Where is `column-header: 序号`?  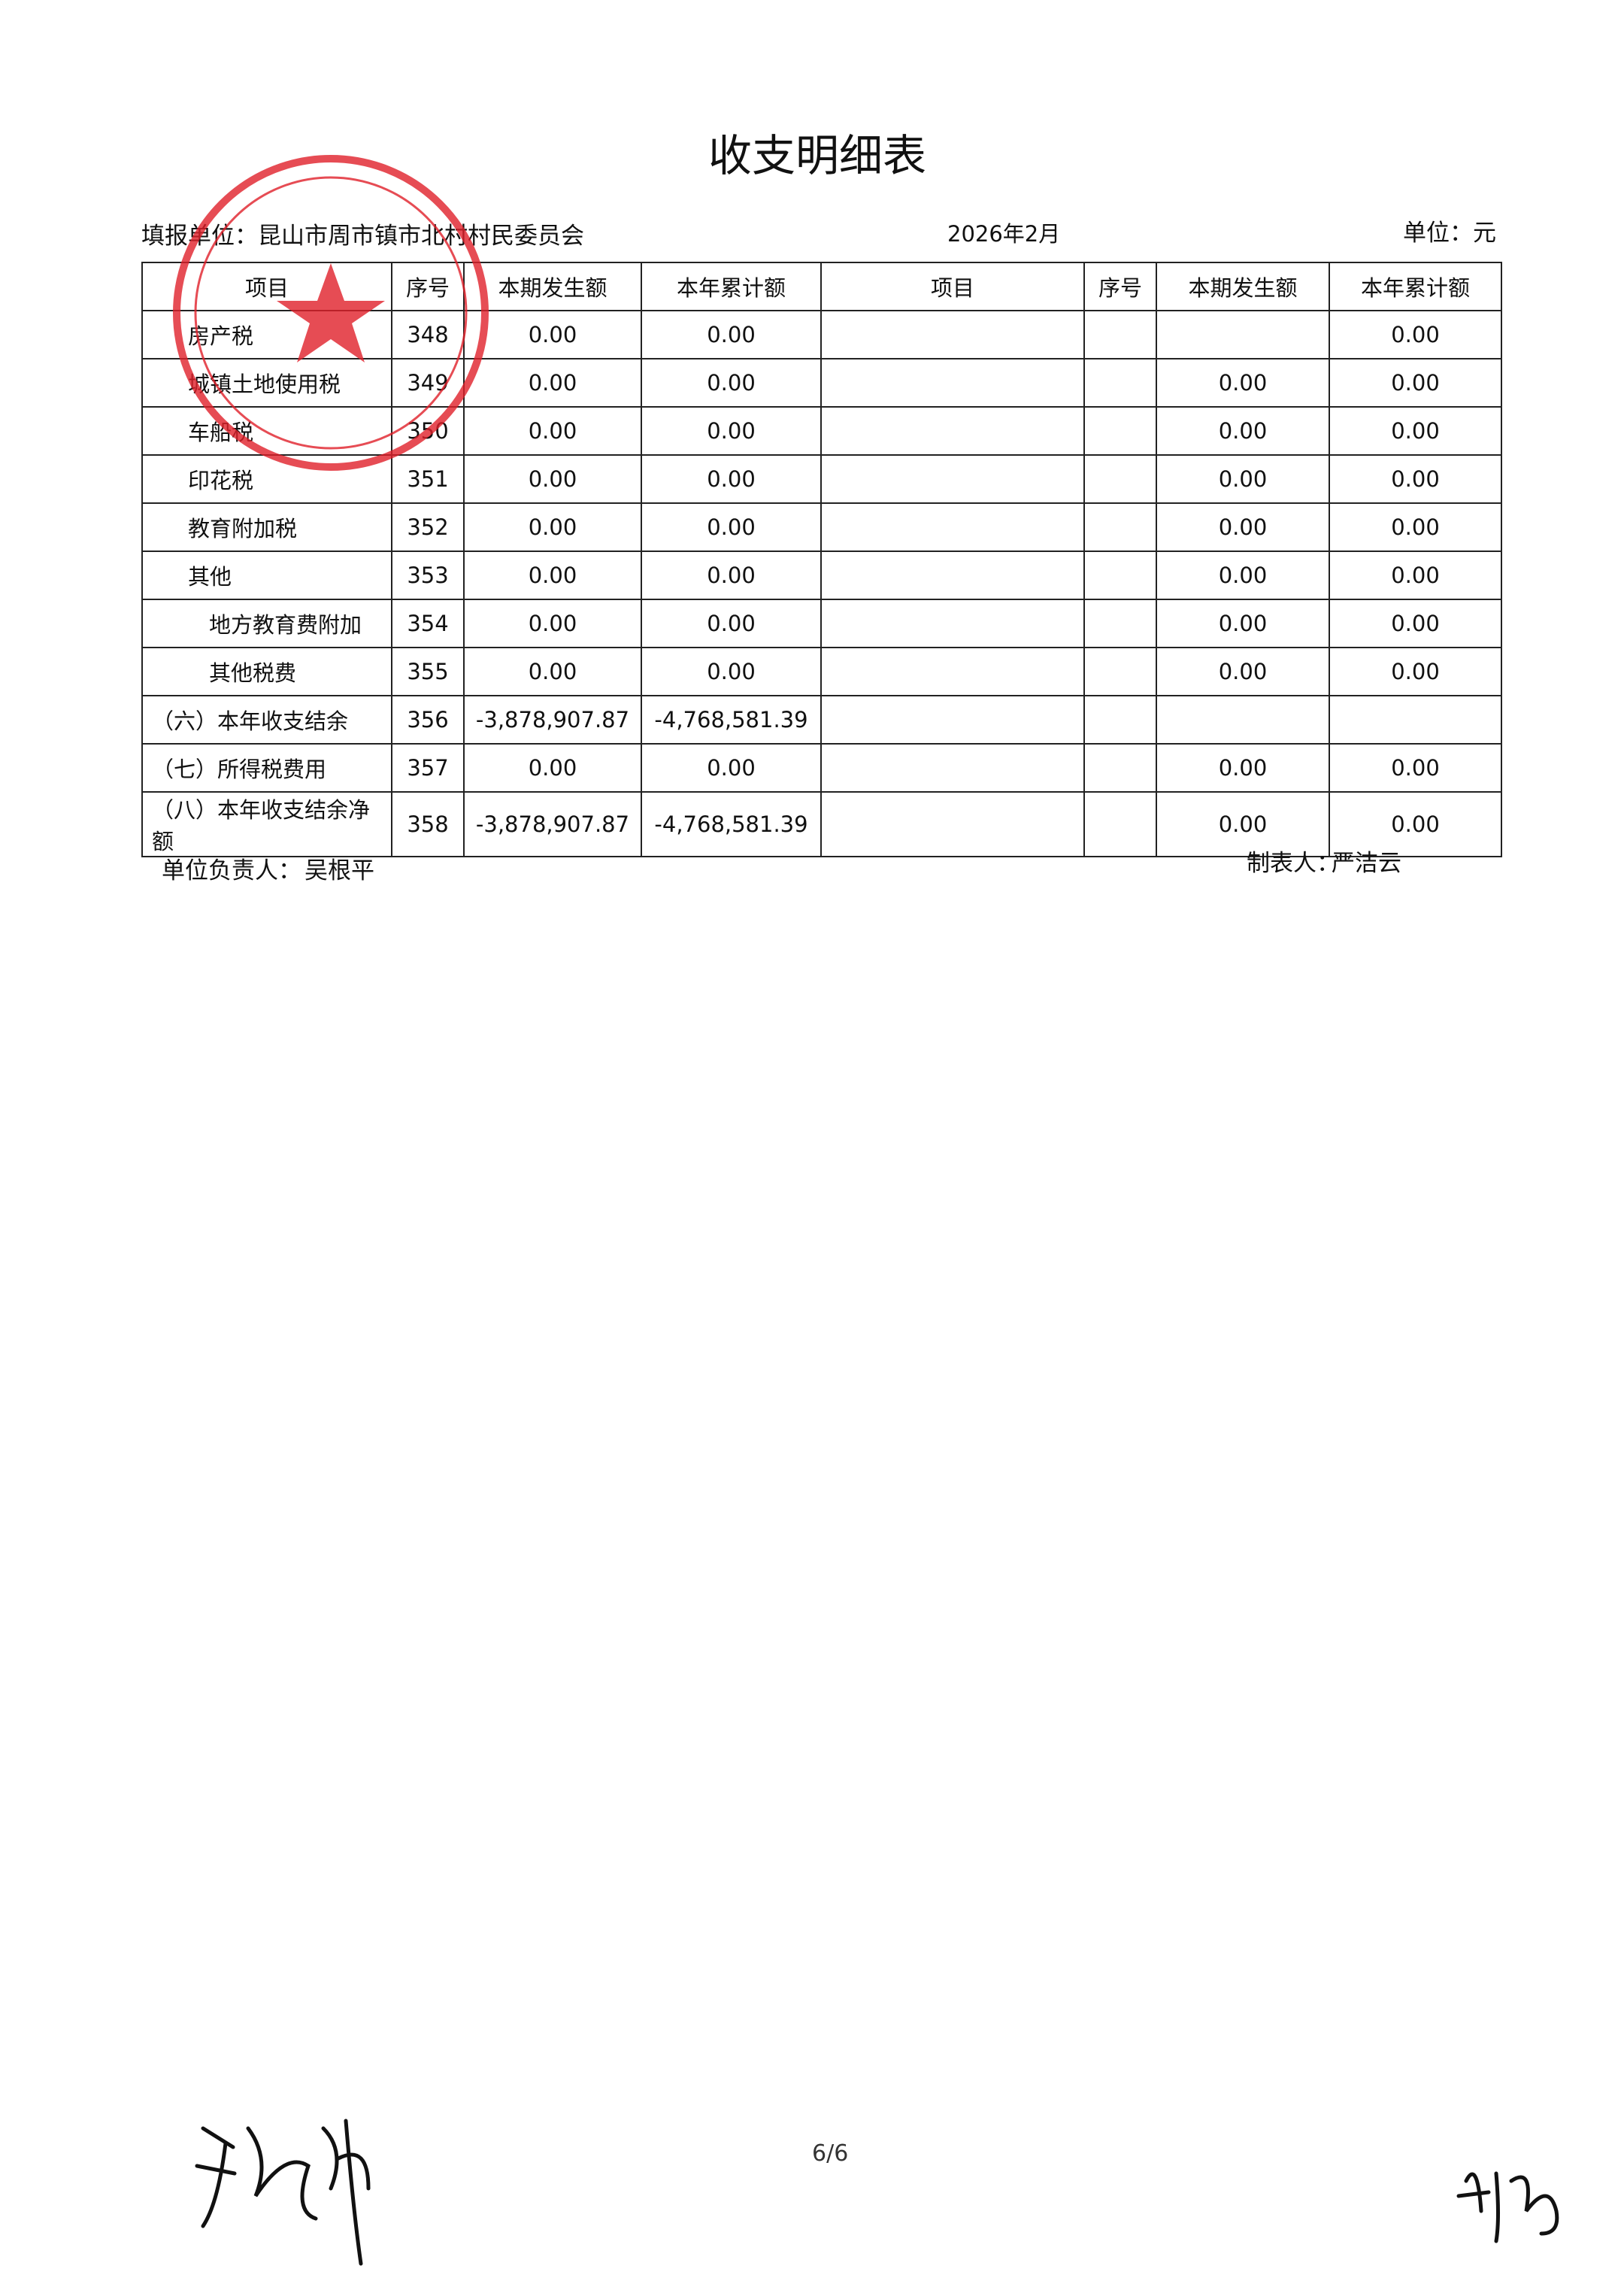 column-header: 序号 is located at coordinates (428, 286).